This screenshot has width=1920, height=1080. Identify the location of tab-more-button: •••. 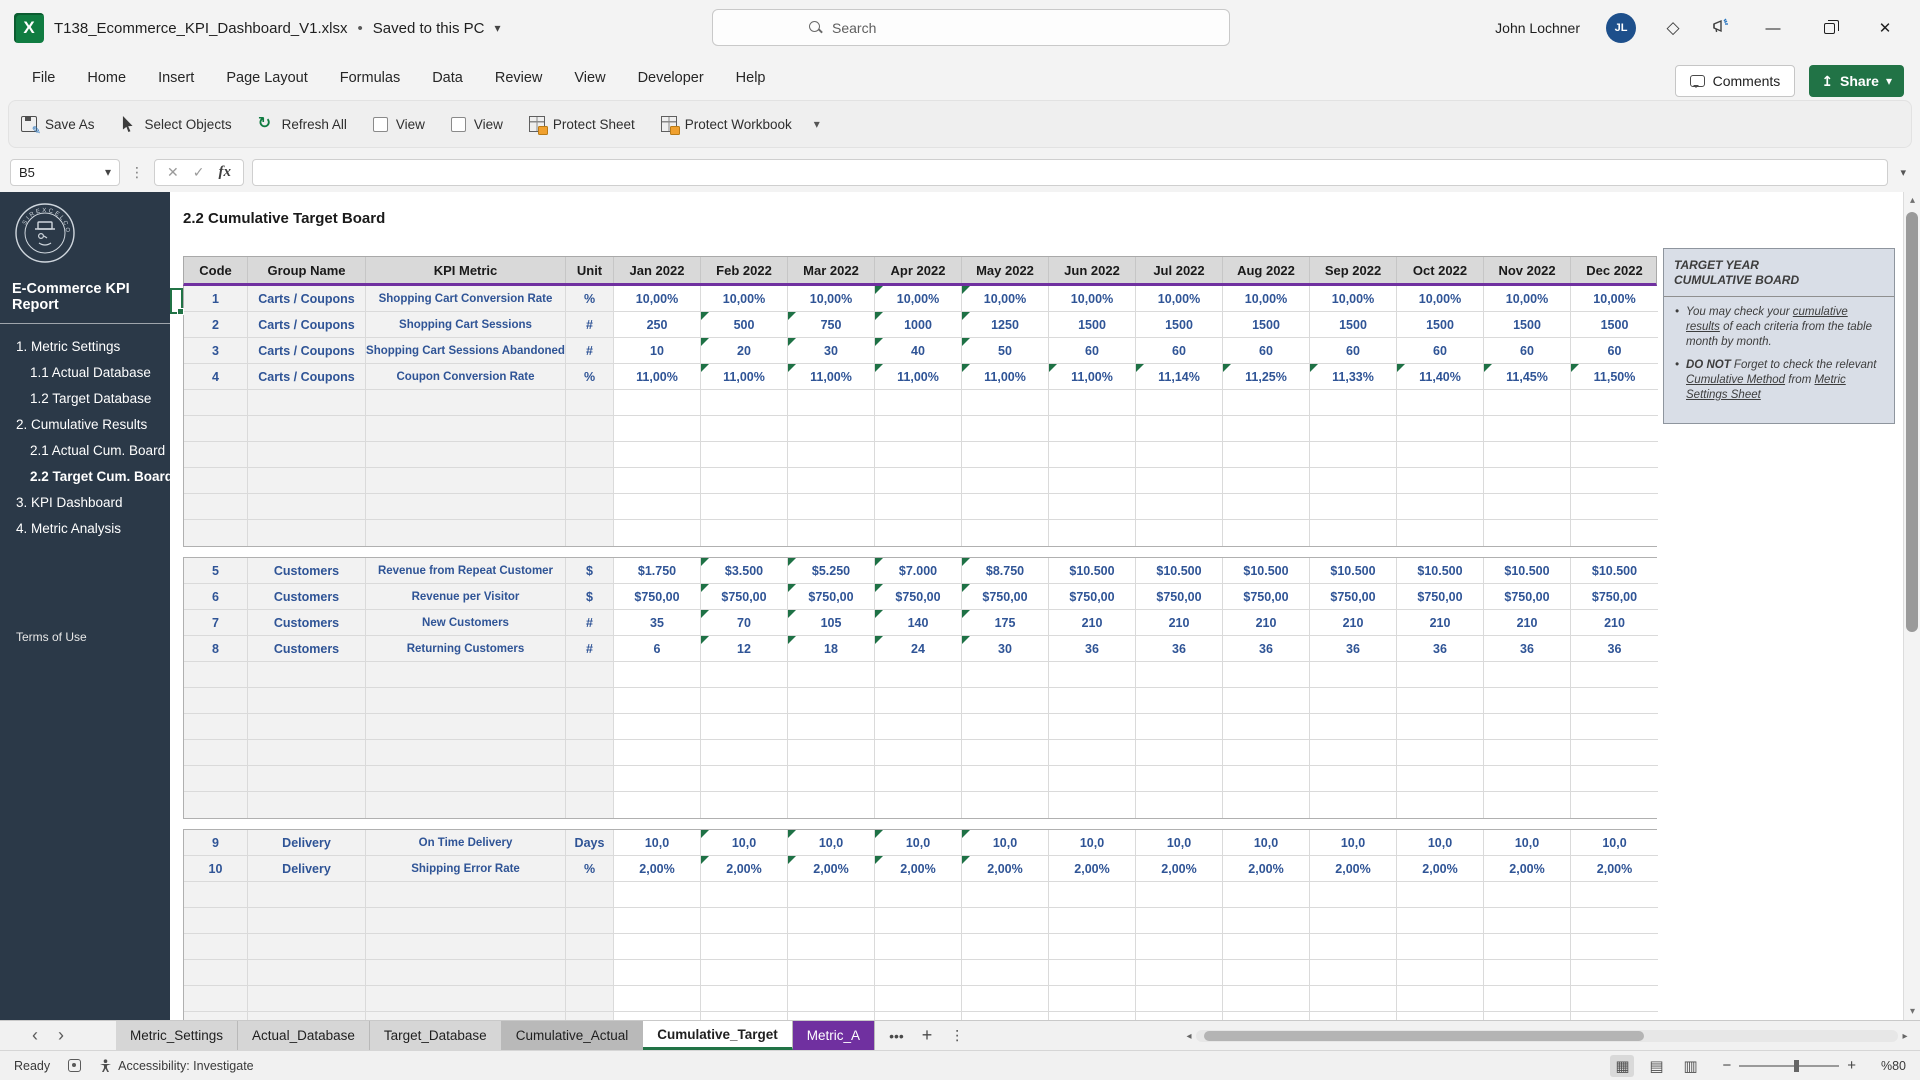
(896, 1035).